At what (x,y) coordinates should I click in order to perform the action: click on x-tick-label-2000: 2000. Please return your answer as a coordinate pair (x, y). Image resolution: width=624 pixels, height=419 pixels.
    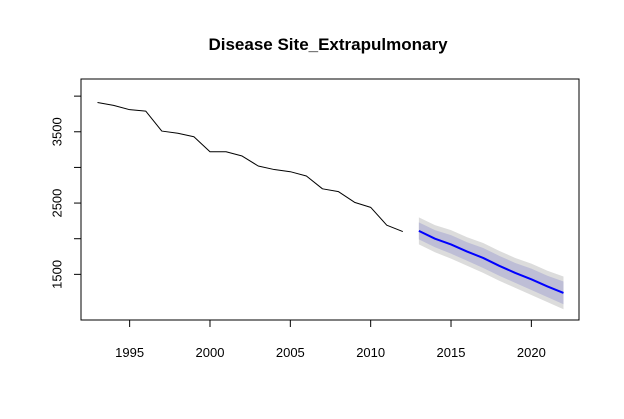
    Looking at the image, I should click on (210, 352).